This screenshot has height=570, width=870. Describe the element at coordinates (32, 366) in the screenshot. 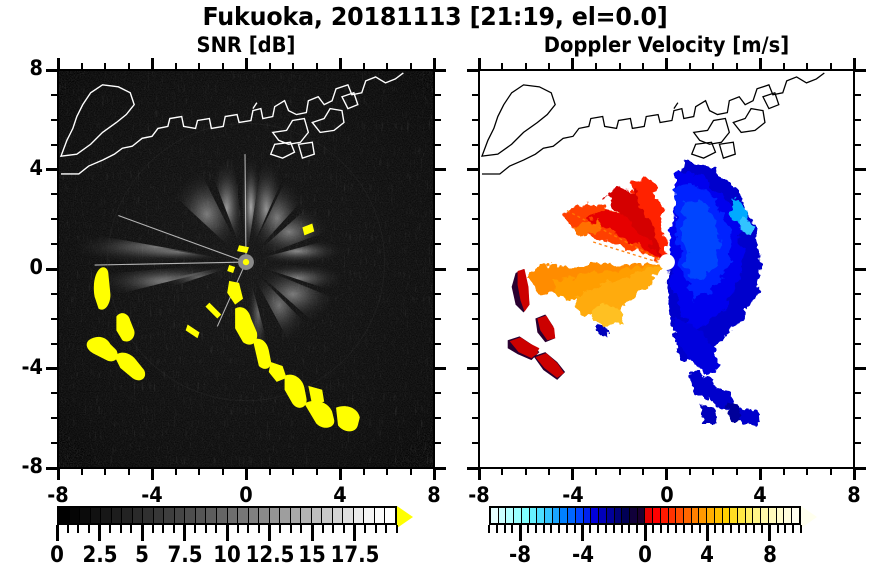

I see `y-axis-label: -4` at that location.